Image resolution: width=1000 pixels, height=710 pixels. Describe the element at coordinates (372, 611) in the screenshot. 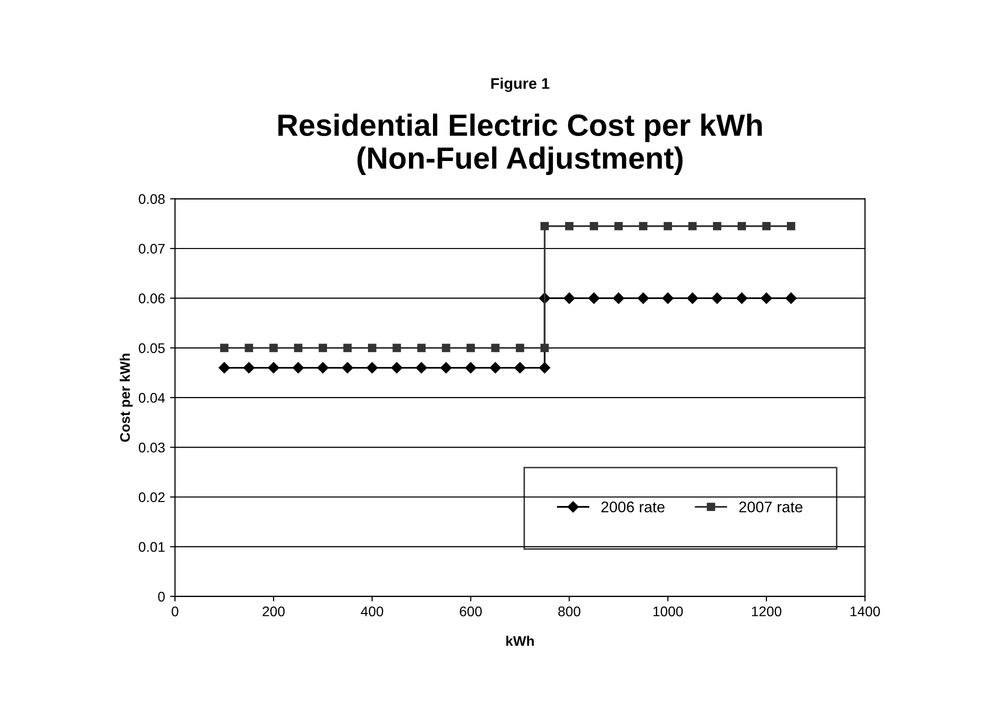

I see `x-tick-label: 400` at that location.